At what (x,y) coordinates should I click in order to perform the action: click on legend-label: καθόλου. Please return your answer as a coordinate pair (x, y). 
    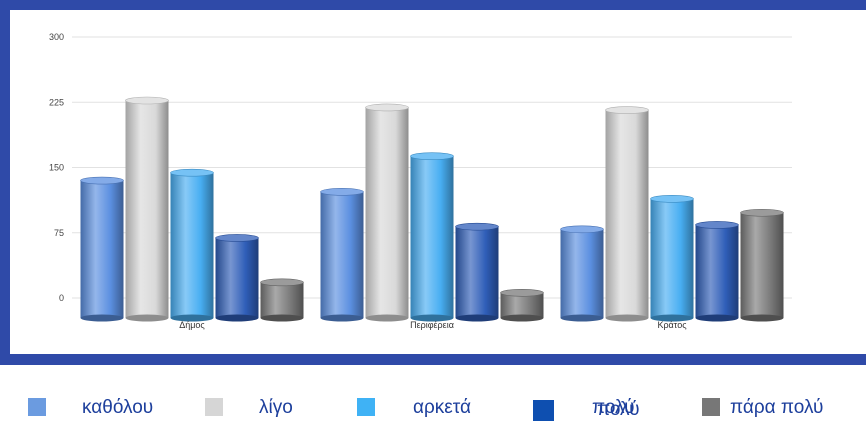
    Looking at the image, I should click on (118, 407).